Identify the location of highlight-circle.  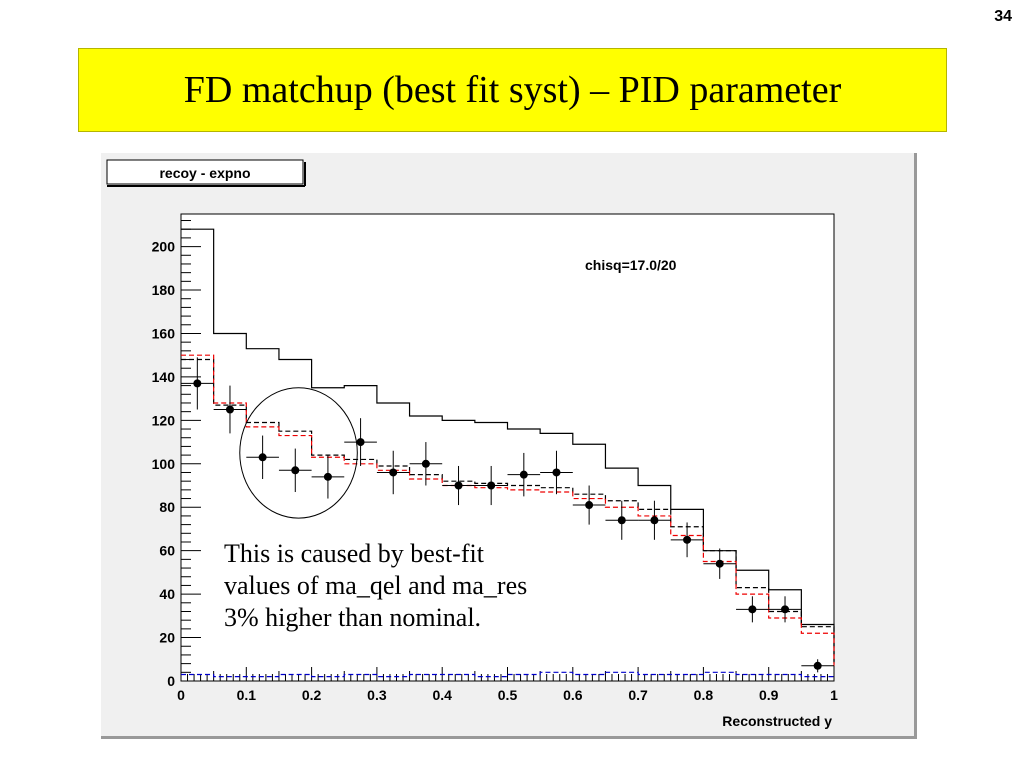
(298, 453).